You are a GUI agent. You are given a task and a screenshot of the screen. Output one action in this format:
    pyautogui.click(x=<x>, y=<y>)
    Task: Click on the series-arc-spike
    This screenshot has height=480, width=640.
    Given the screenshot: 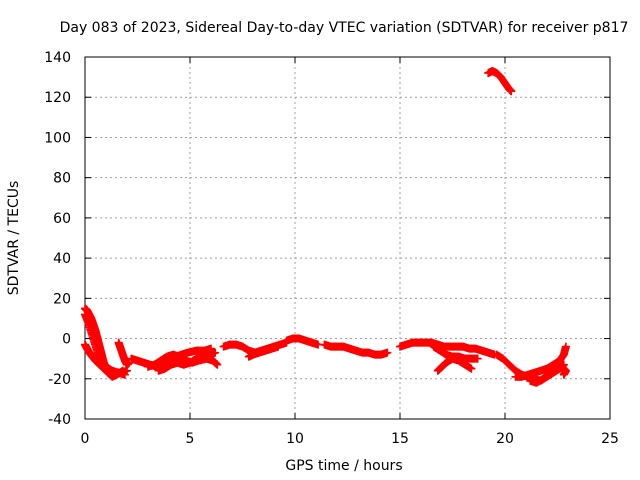 What is the action you would take?
    pyautogui.click(x=124, y=353)
    